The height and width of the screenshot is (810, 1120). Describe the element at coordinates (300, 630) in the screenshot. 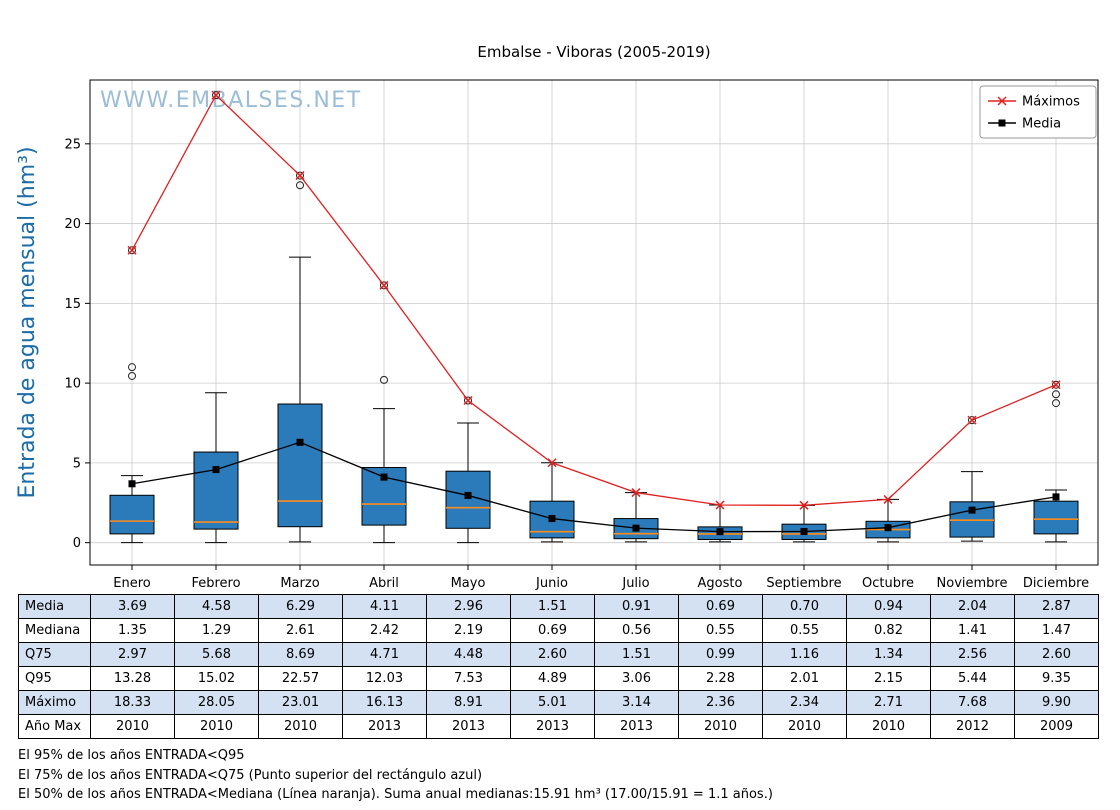

I see `table-cell: 2.61` at that location.